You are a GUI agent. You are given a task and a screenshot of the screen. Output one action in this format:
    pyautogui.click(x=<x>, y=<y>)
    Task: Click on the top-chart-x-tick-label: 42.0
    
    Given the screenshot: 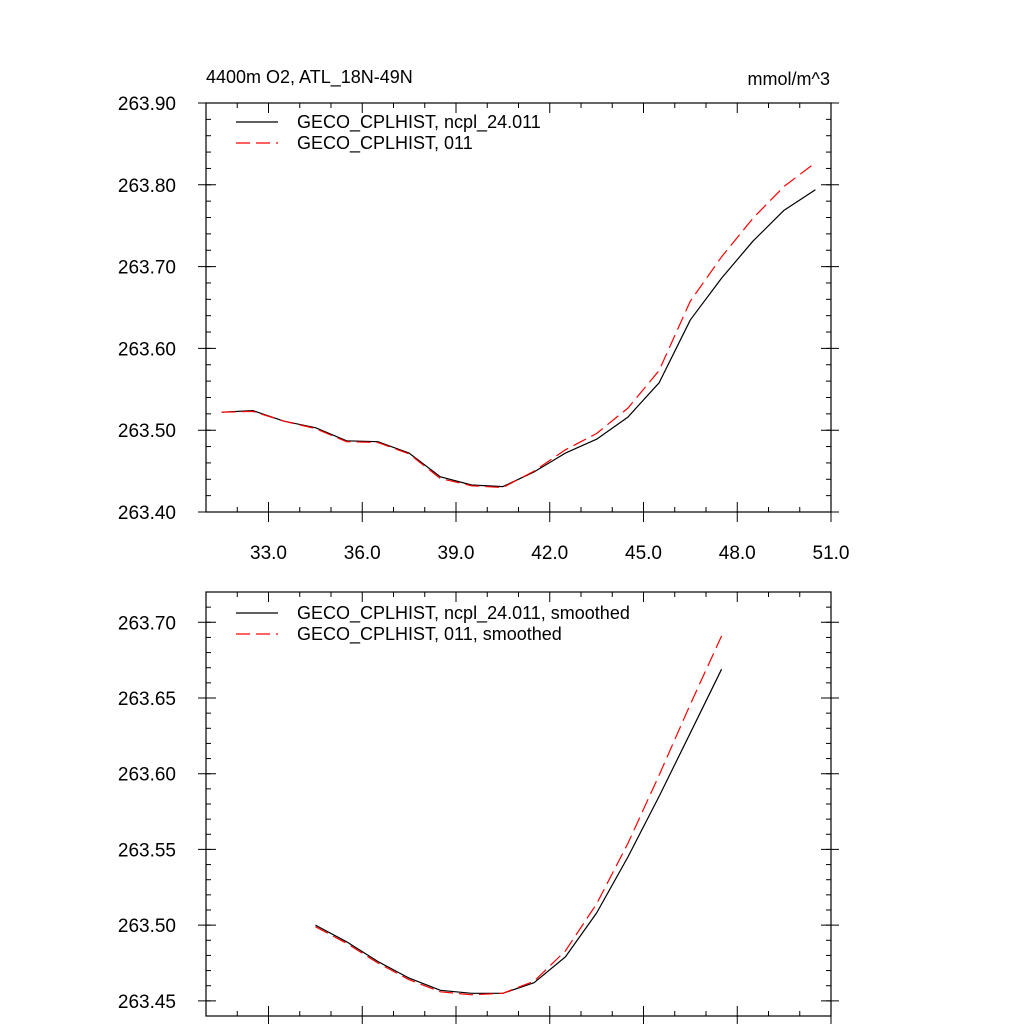 What is the action you would take?
    pyautogui.click(x=549, y=553)
    